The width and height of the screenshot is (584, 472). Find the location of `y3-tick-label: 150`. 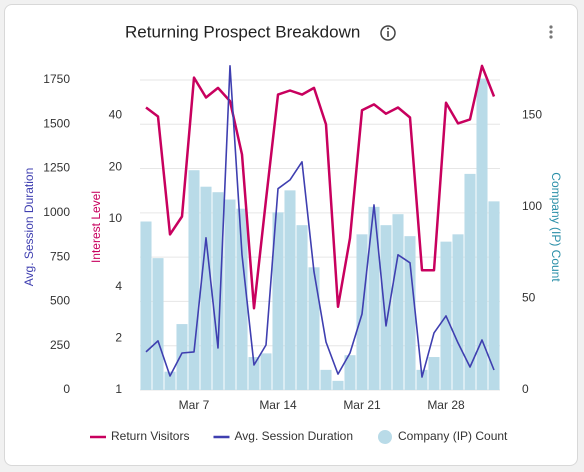

y3-tick-label: 150 is located at coordinates (532, 114).